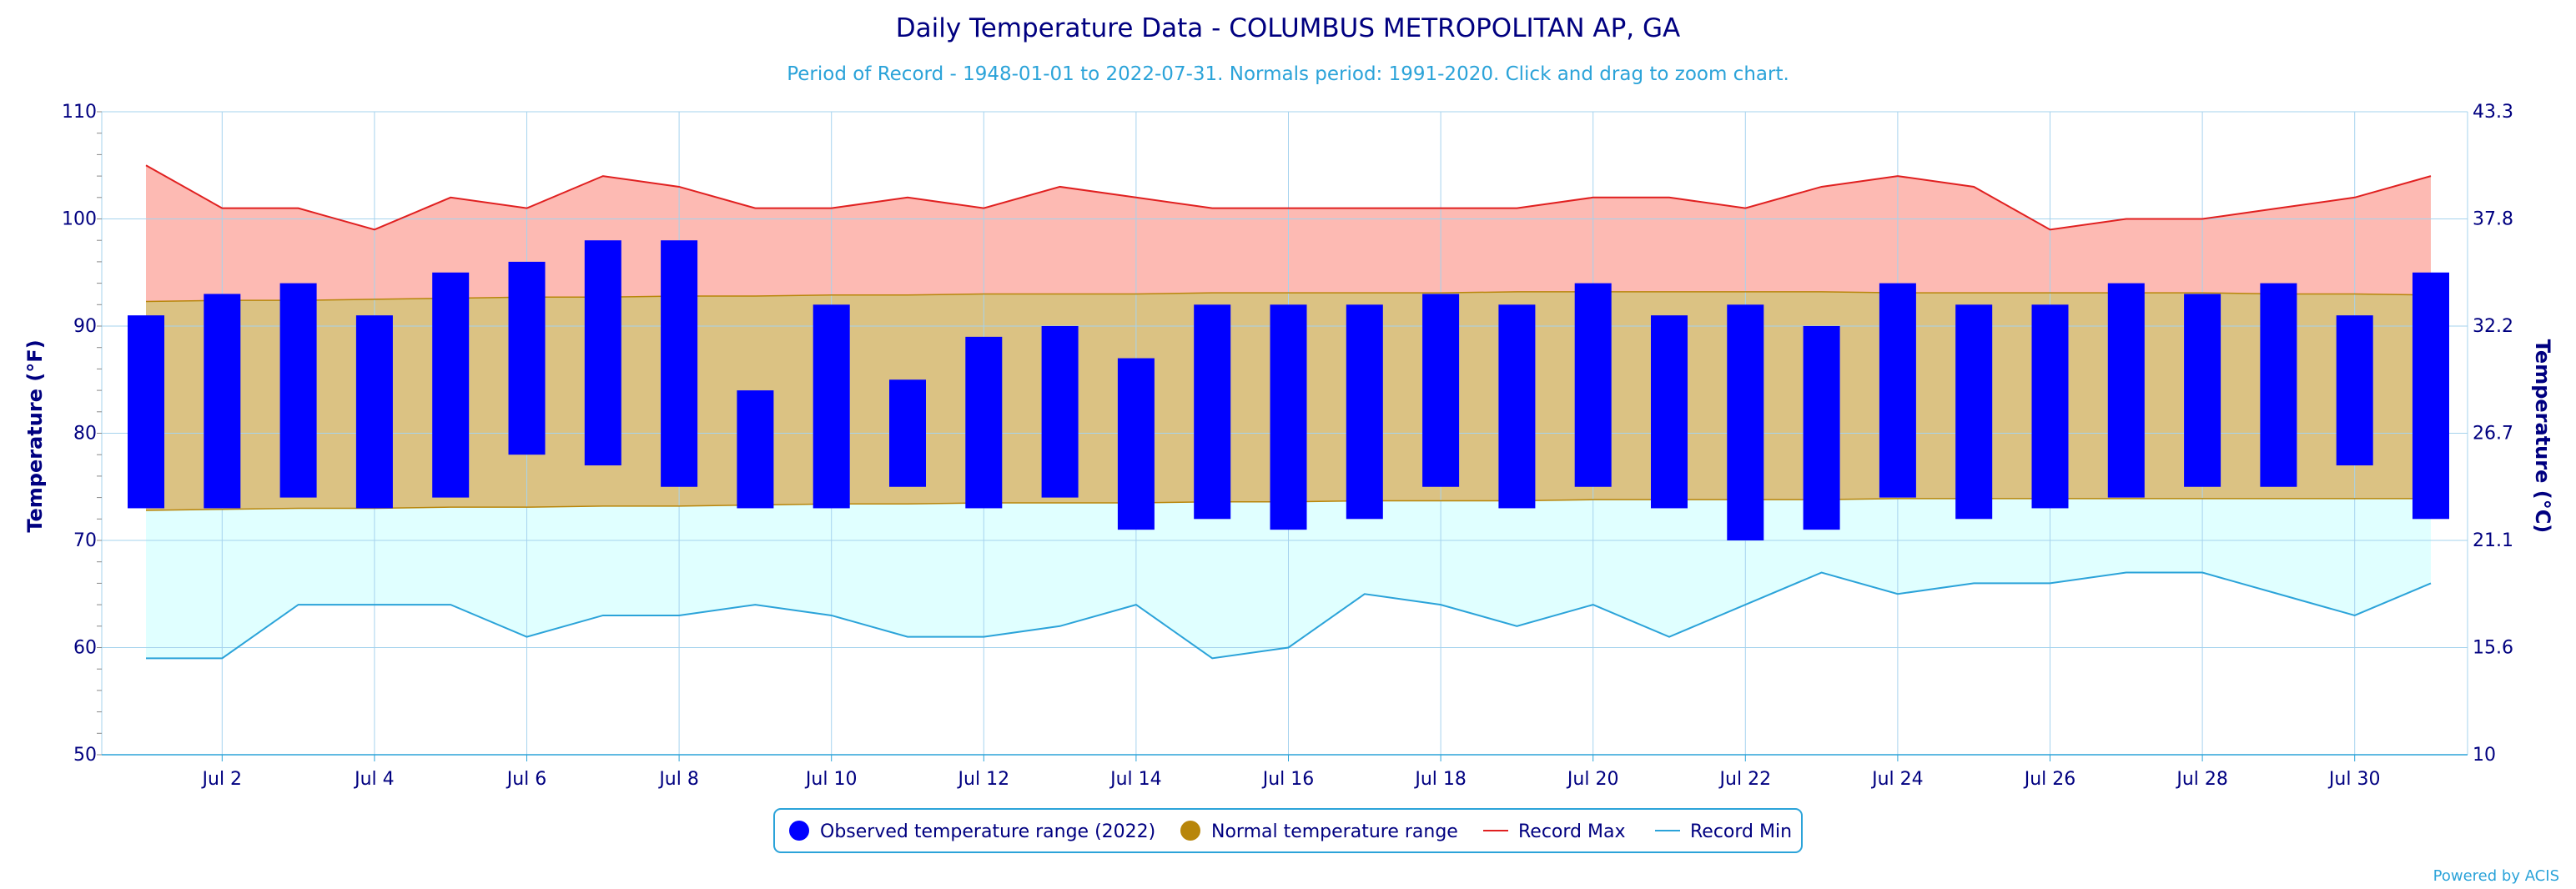 This screenshot has height=889, width=2576. I want to click on legend-item-record-min: Record Min, so click(1723, 831).